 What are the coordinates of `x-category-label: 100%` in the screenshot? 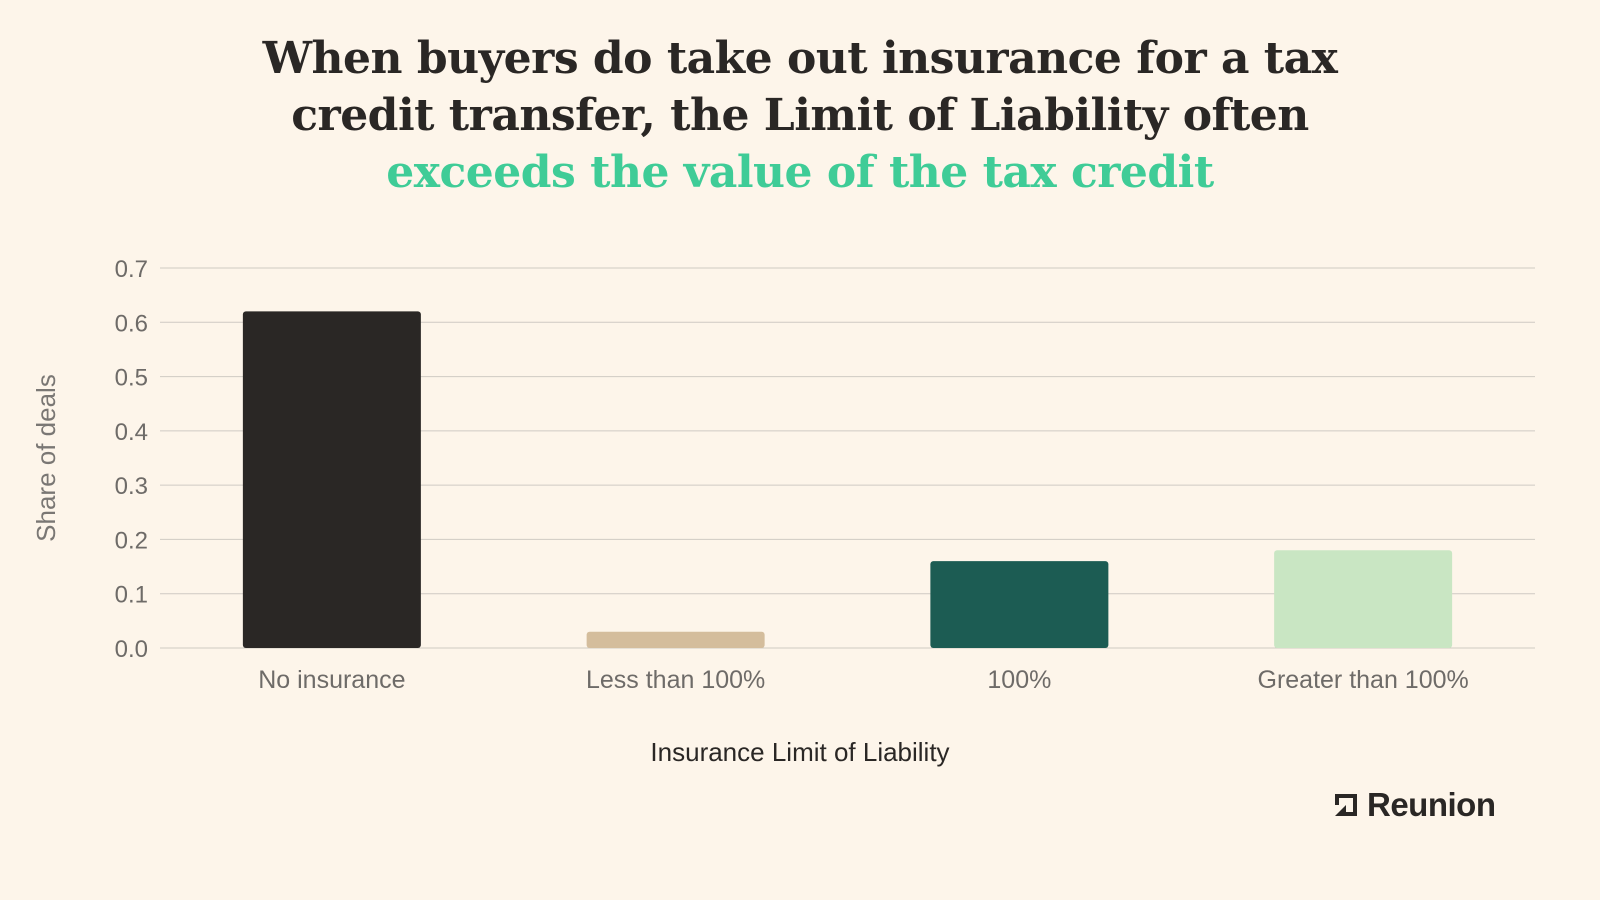 It's located at (1019, 680).